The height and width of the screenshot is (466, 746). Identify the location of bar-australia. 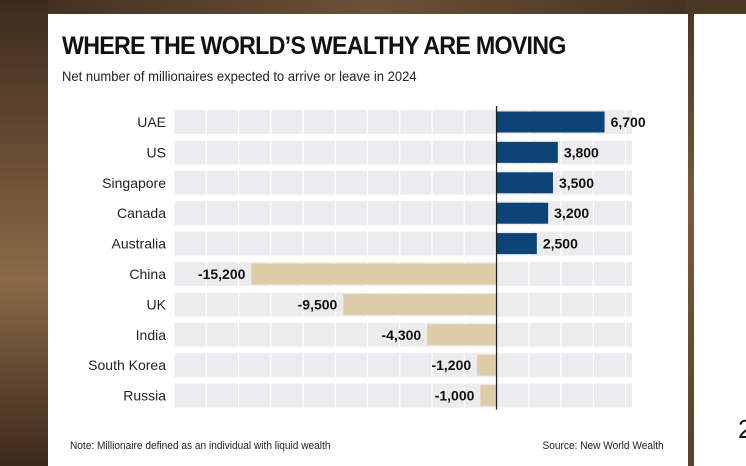
(516, 244).